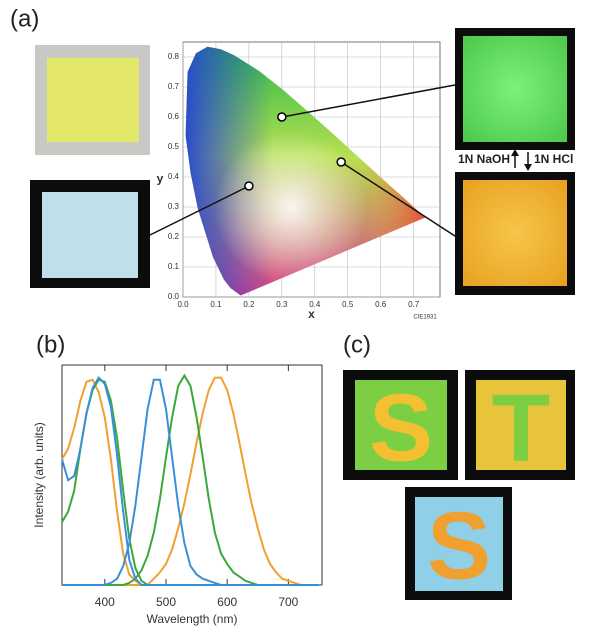  Describe the element at coordinates (249, 304) in the screenshot. I see `x-tick-label: 0.2` at that location.